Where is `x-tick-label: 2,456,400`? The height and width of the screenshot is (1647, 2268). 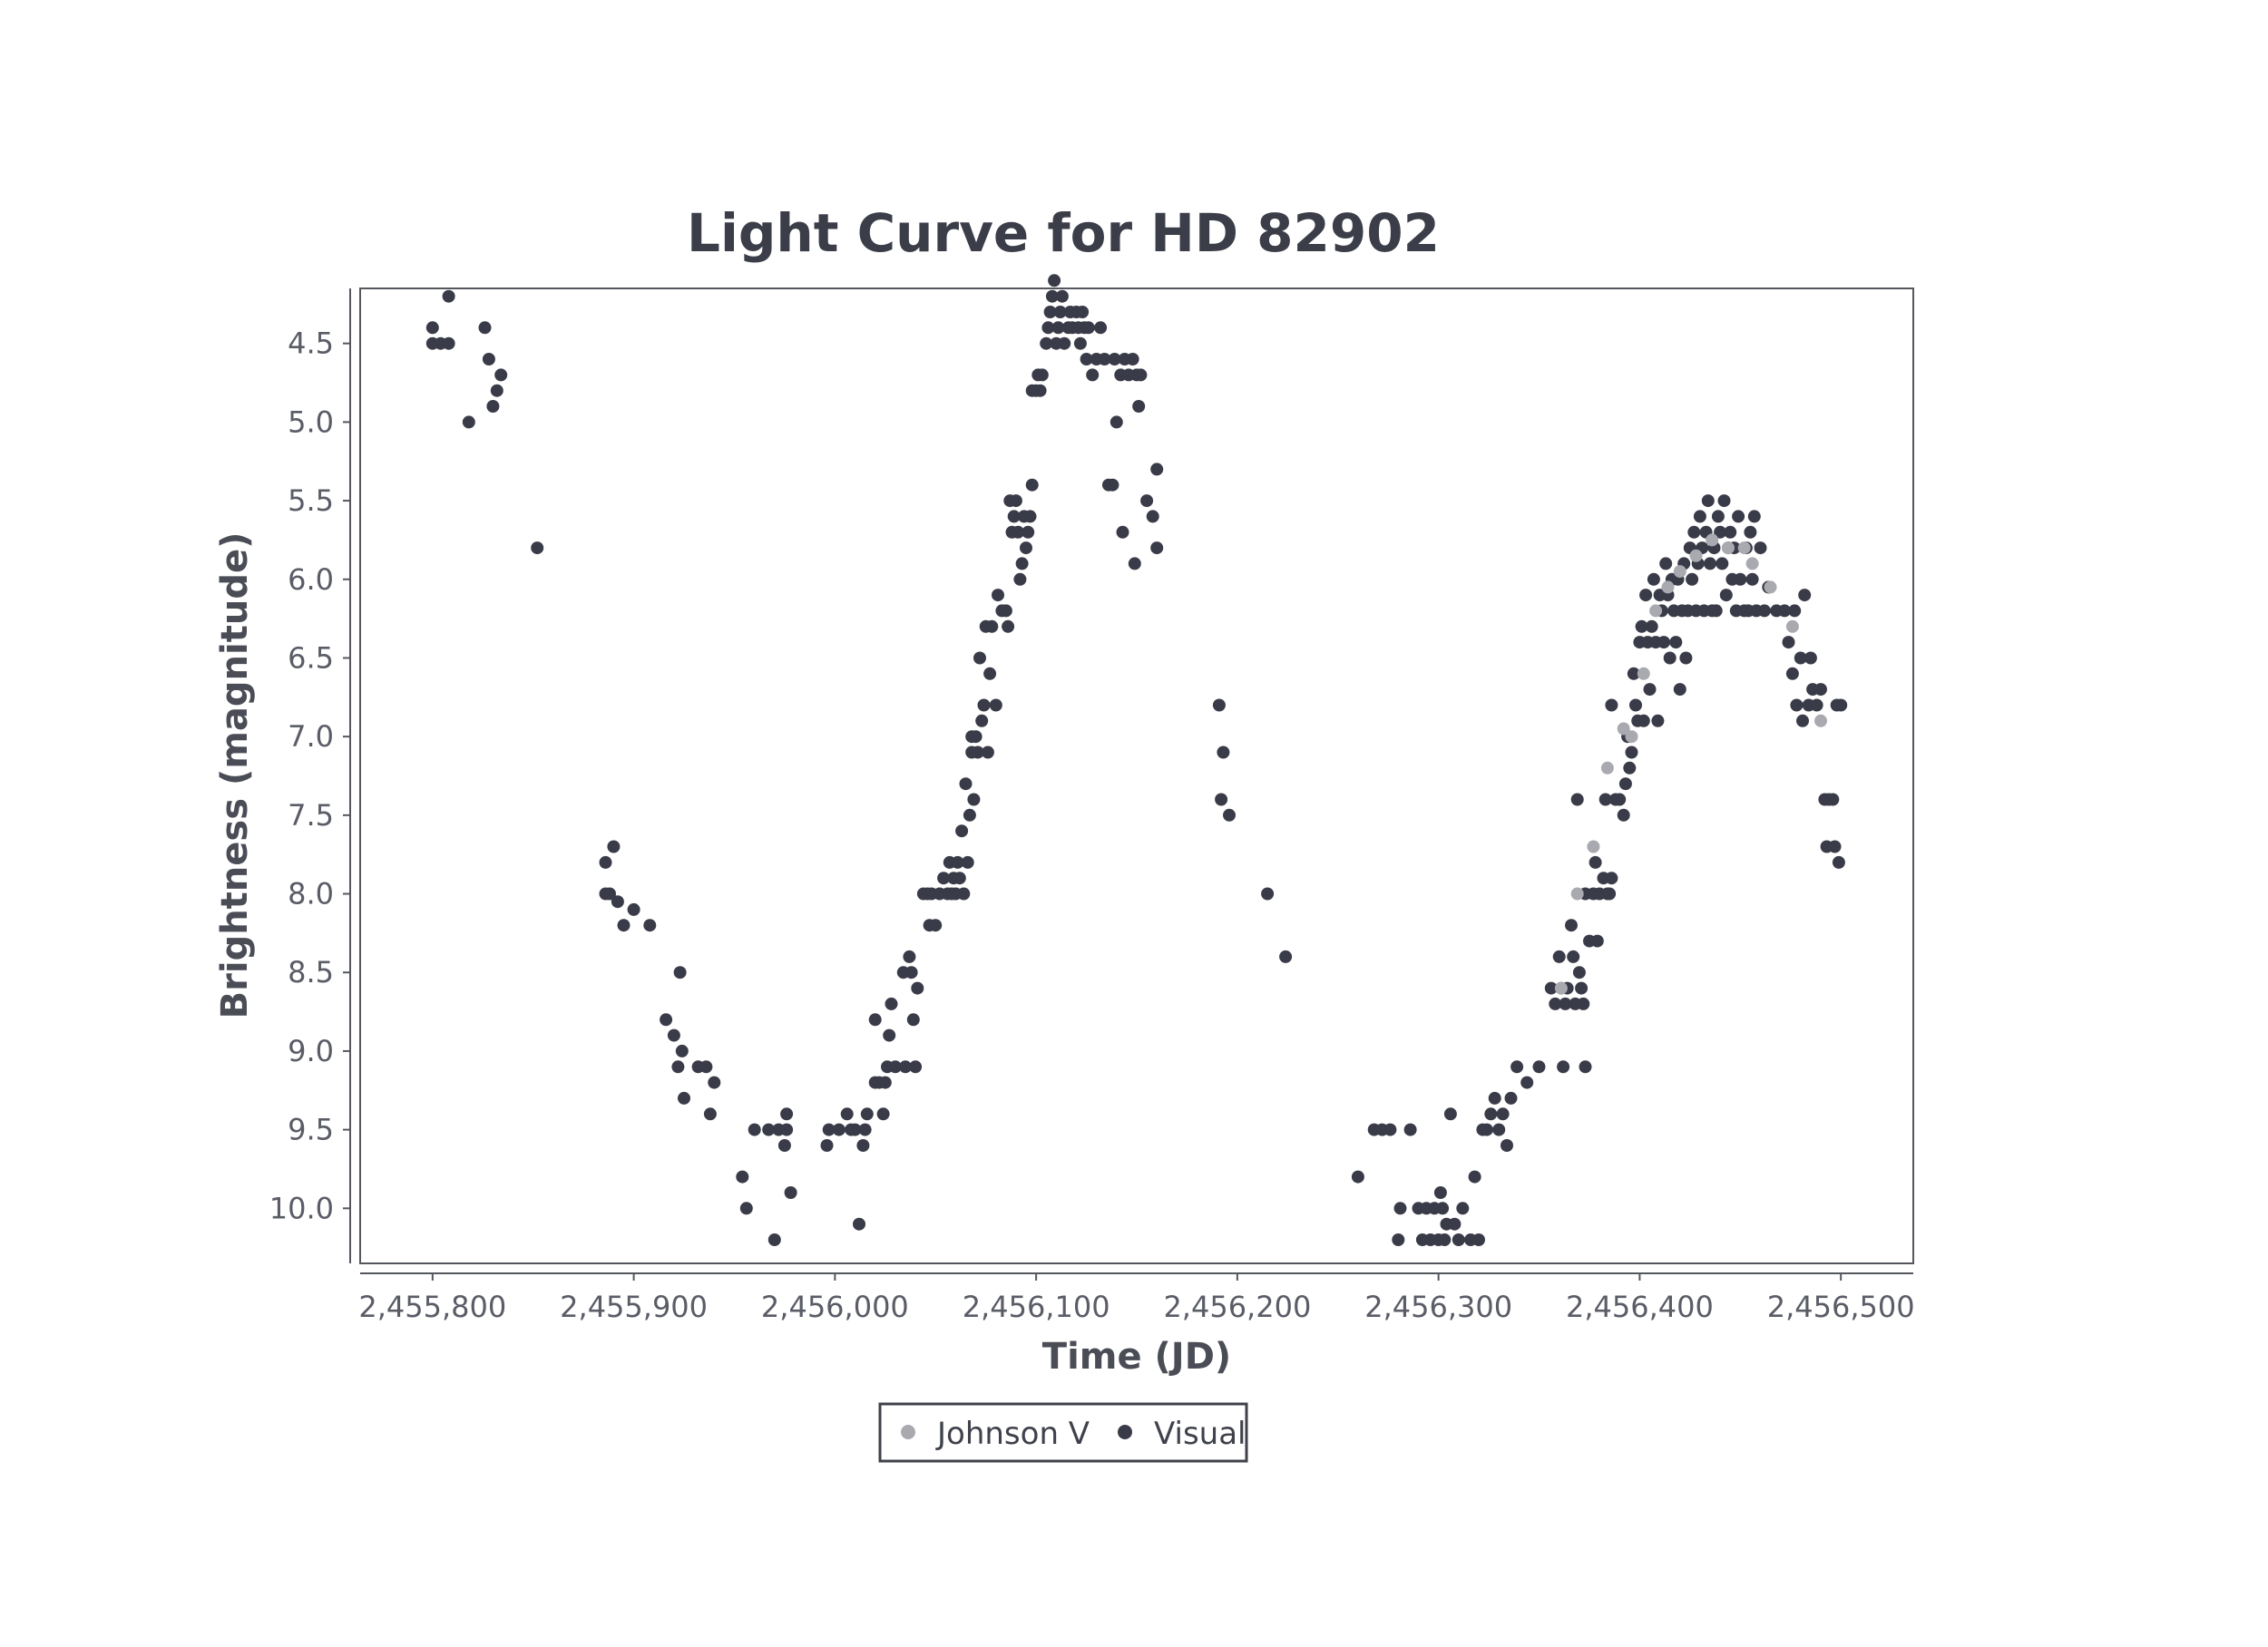 x-tick-label: 2,456,400 is located at coordinates (1640, 1307).